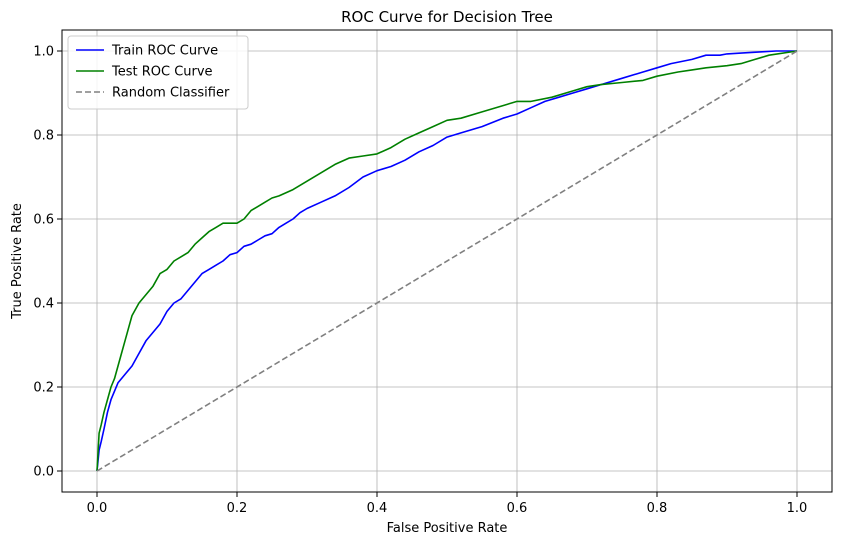 The width and height of the screenshot is (846, 545). Describe the element at coordinates (171, 93) in the screenshot. I see `legend-entry: Random Classifier` at that location.